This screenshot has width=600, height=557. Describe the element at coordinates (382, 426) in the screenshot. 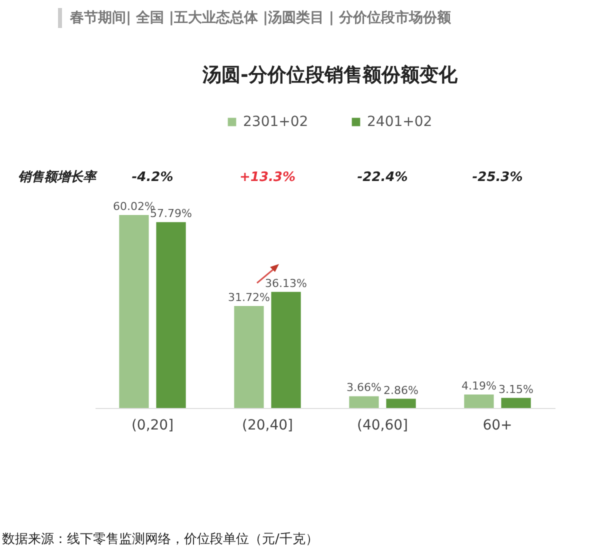

I see `x-tick-label: (40,60]` at that location.